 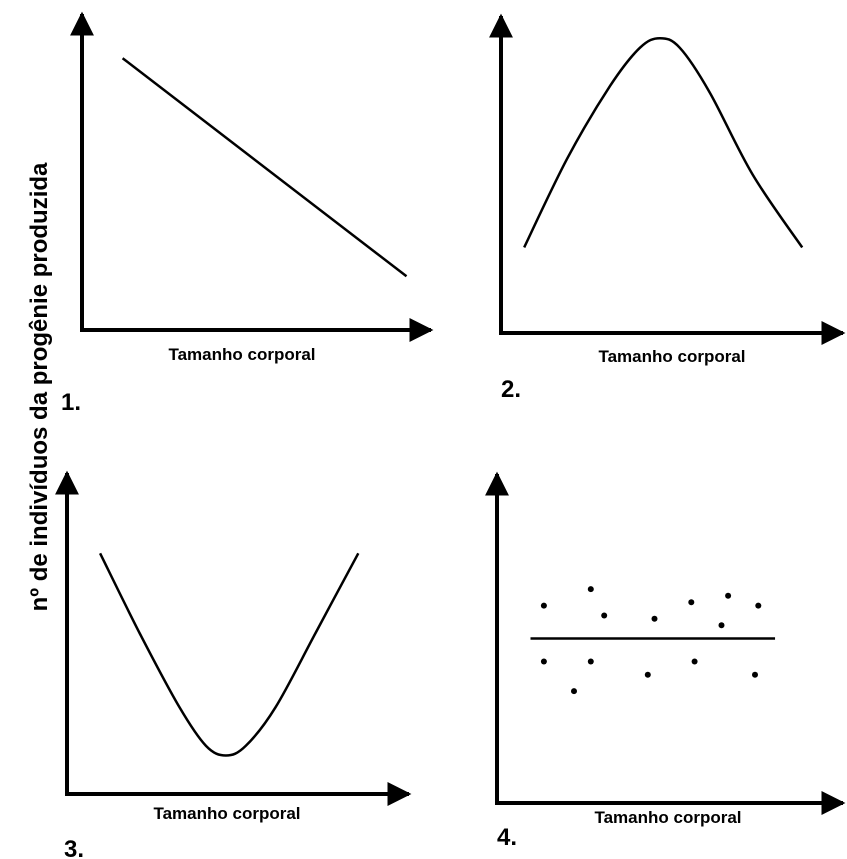 I want to click on x-axis-label-panel-4: Tamanho corporal, so click(x=667, y=817).